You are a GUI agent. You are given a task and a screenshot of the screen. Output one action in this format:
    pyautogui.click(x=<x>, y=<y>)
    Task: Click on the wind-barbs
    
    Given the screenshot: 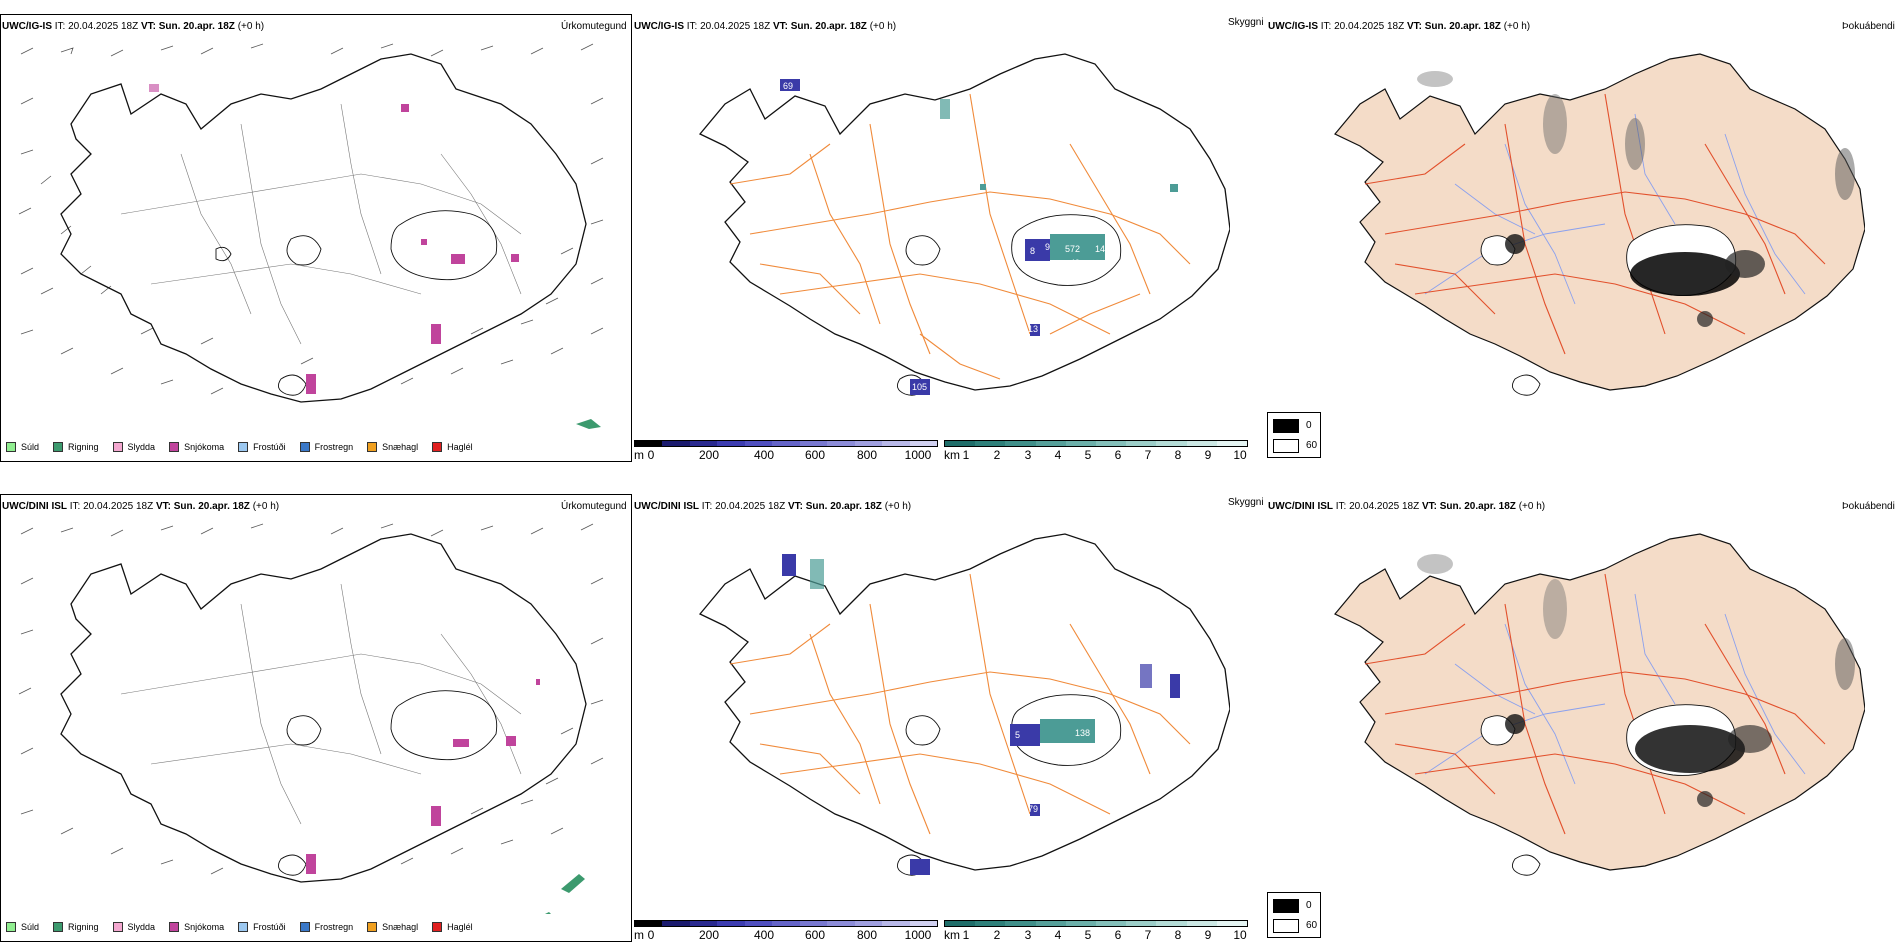 What is the action you would take?
    pyautogui.click(x=311, y=219)
    